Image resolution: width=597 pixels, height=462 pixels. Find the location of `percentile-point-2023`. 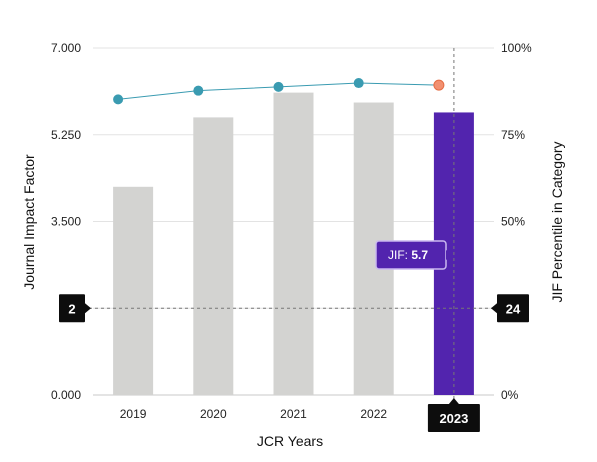

percentile-point-2023 is located at coordinates (439, 85).